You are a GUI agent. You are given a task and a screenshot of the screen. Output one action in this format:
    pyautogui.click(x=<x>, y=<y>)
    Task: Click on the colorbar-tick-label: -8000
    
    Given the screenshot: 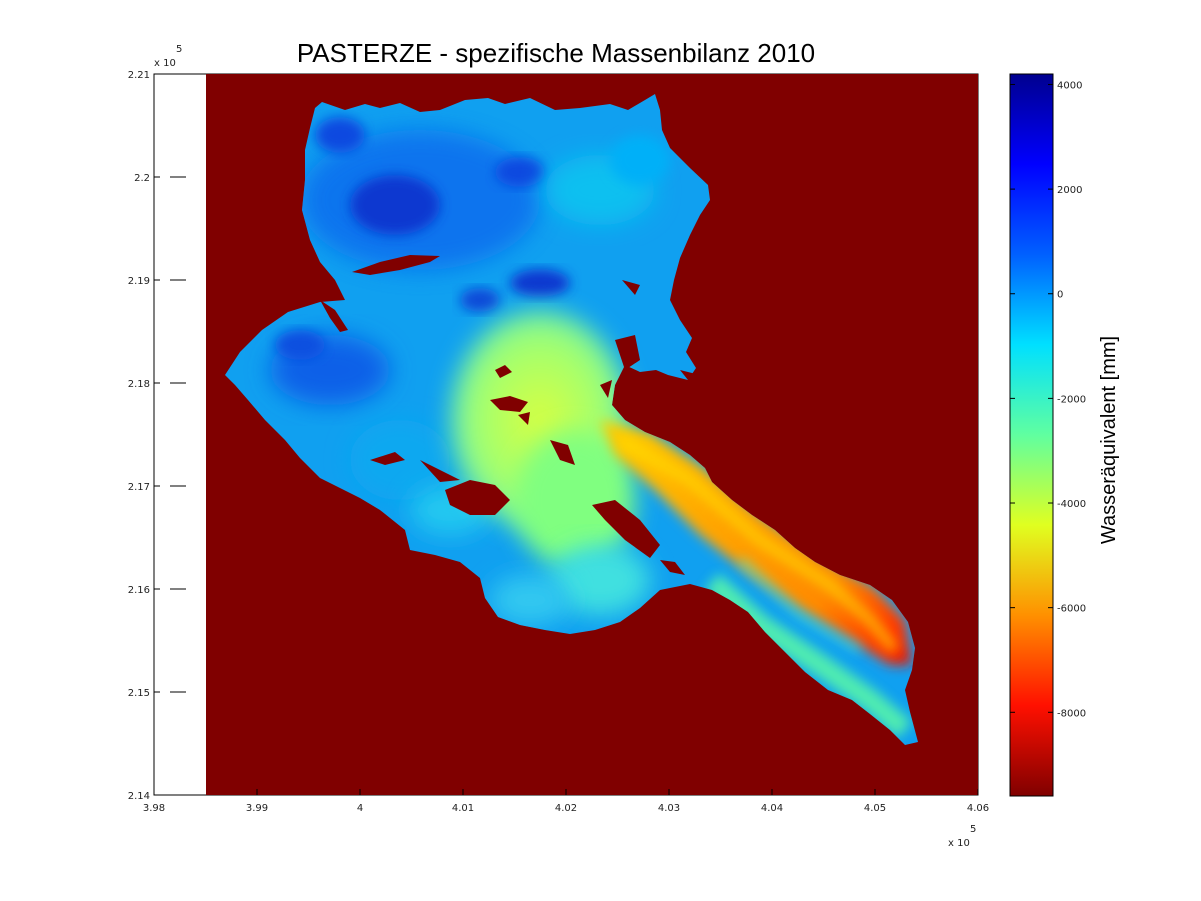 What is the action you would take?
    pyautogui.click(x=1071, y=713)
    